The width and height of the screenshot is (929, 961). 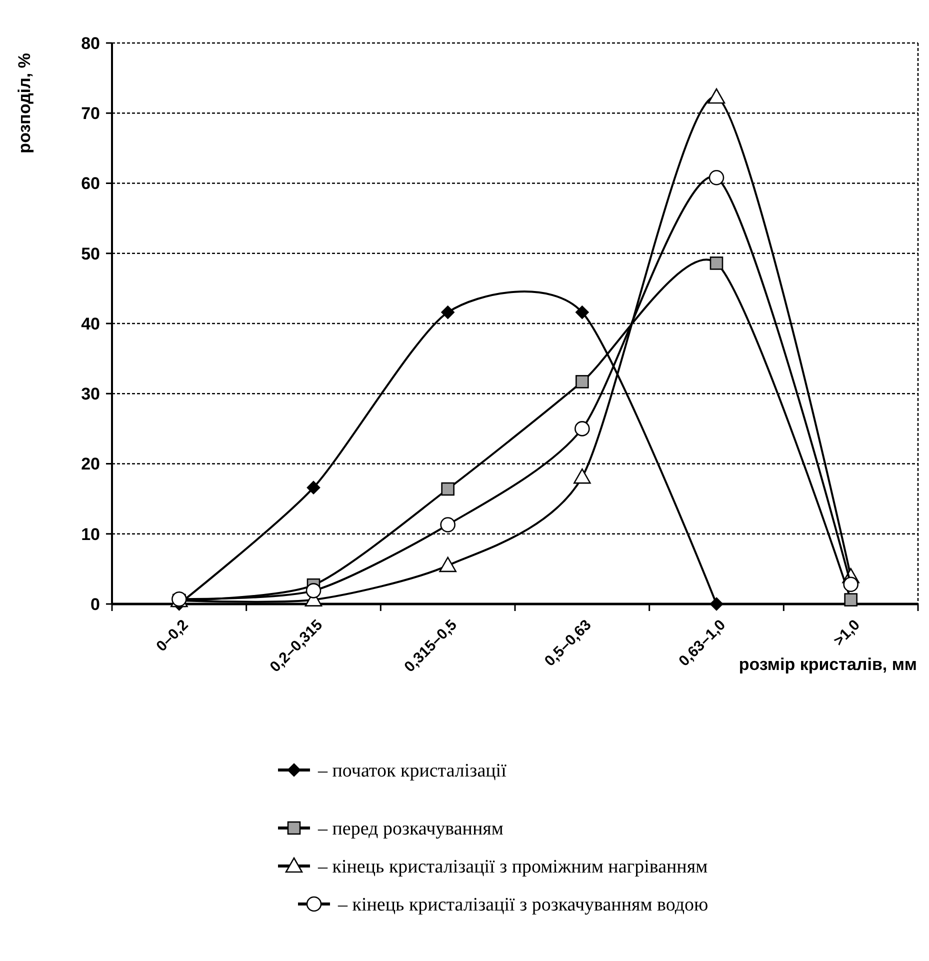 What do you see at coordinates (522, 905) in the screenshot?
I see `legend-label: – кінець кристалізації з розкачуванням водою` at bounding box center [522, 905].